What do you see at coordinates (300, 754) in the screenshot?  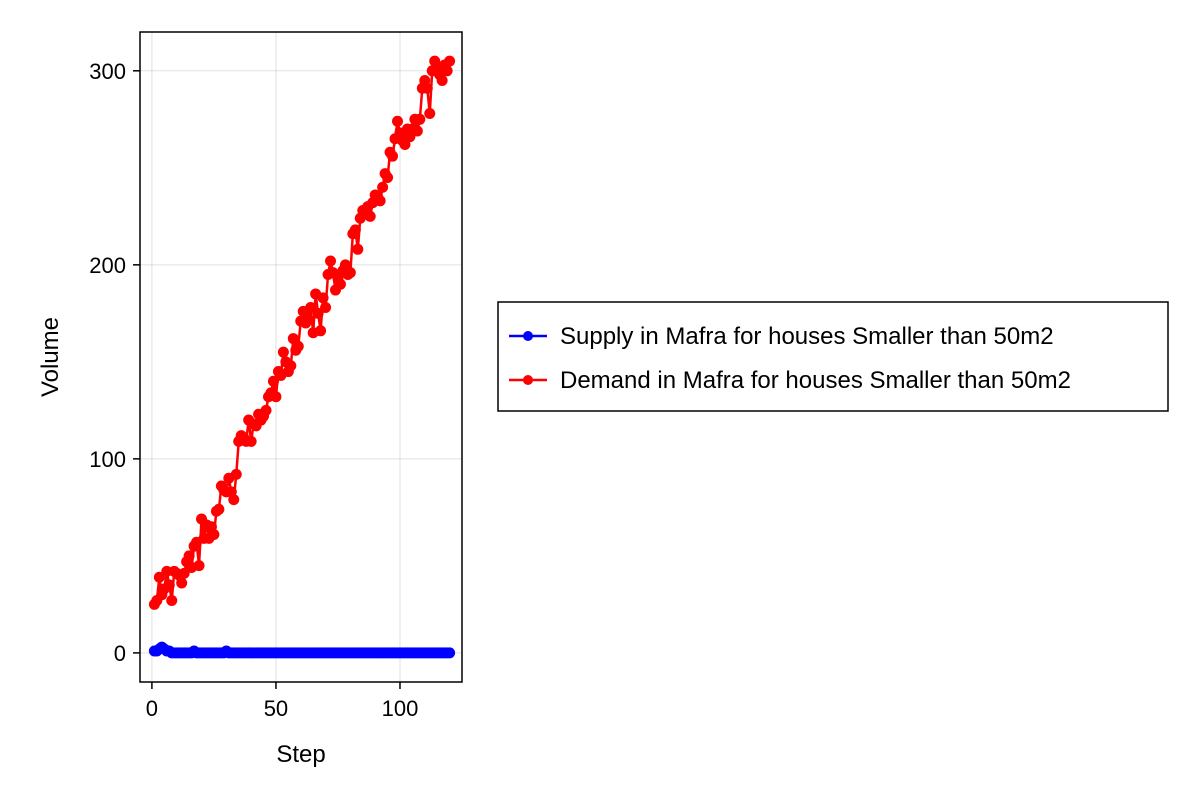 I see `x-axis-title: Step` at bounding box center [300, 754].